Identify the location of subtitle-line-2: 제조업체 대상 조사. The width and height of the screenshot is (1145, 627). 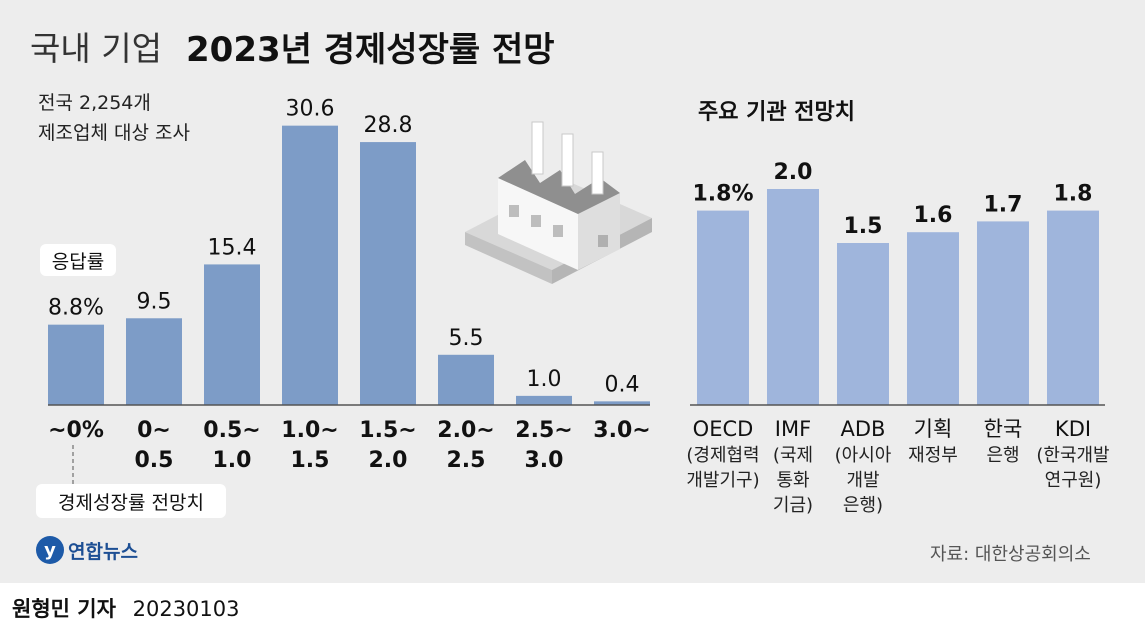
(114, 133).